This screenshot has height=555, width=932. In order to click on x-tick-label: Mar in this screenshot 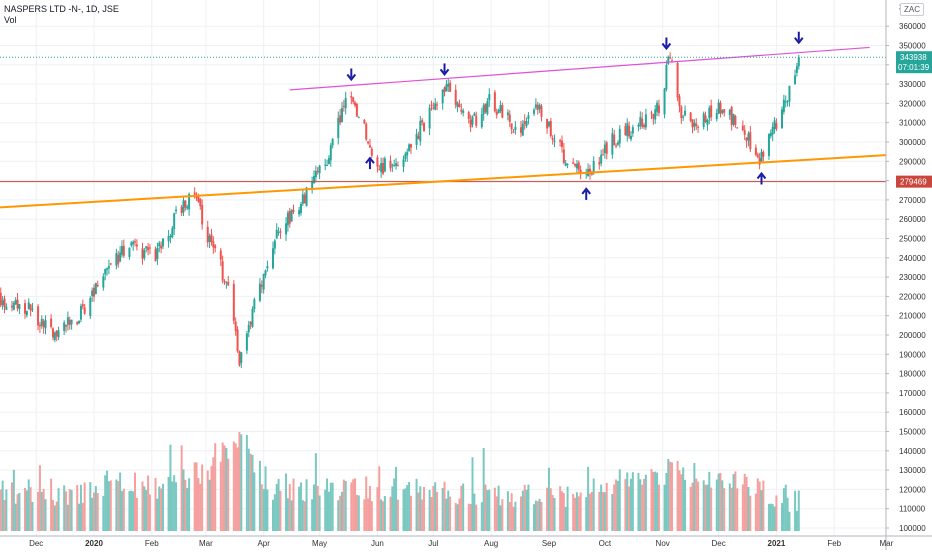, I will do `click(887, 543)`.